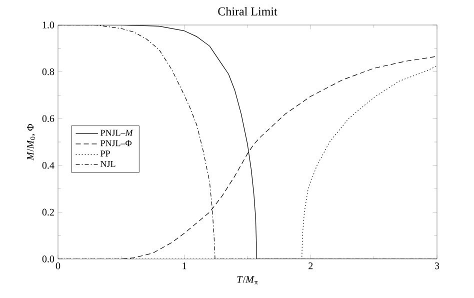  I want to click on legend-label: PNJL–Φ, so click(116, 143).